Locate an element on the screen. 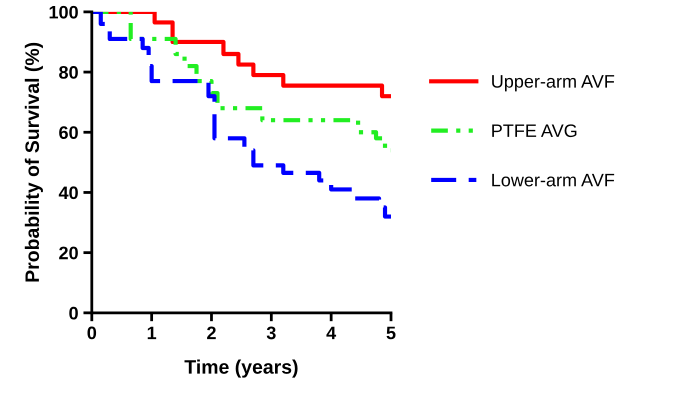  x-tick-label: 4 is located at coordinates (331, 333).